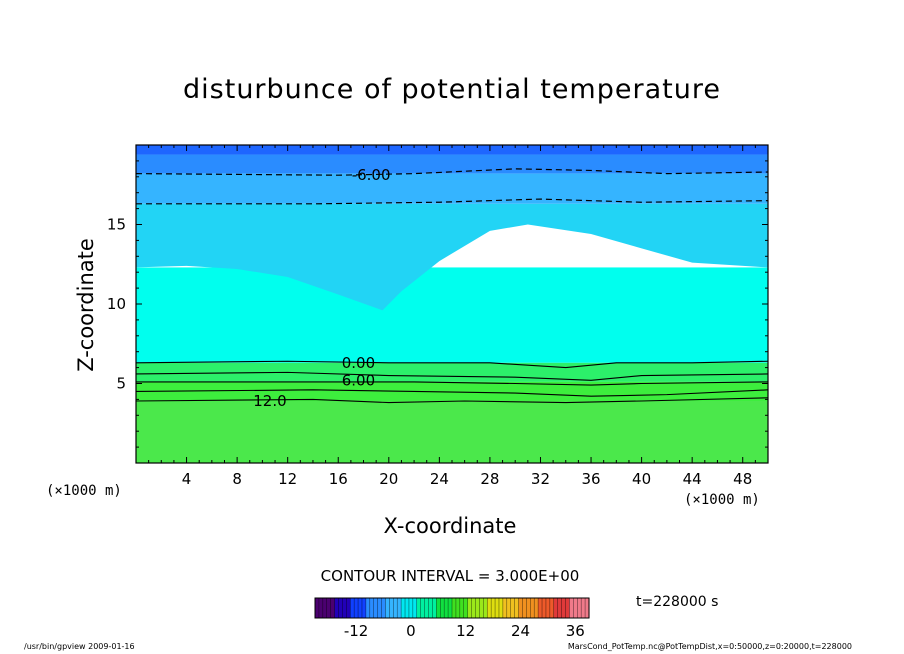 Image resolution: width=904 pixels, height=654 pixels. Describe the element at coordinates (388, 479) in the screenshot. I see `x-tick-label-4: 20` at that location.